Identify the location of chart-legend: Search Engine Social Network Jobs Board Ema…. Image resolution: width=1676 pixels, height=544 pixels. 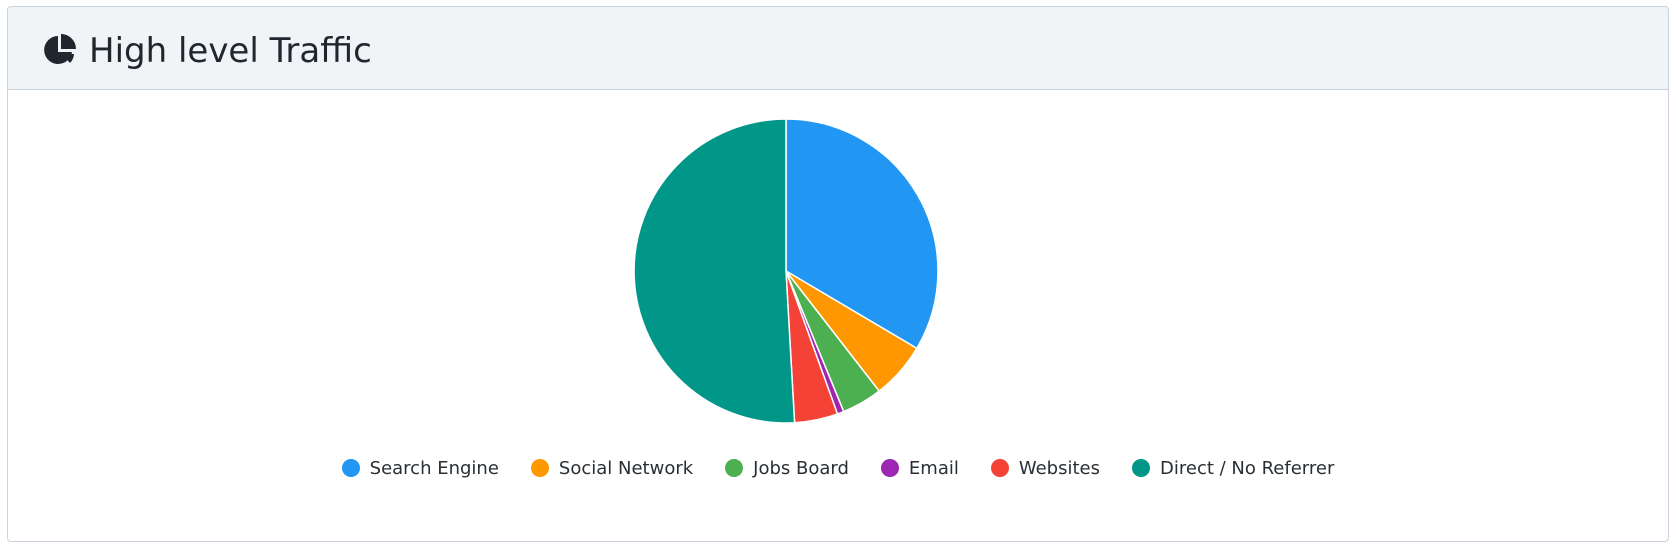
(838, 468).